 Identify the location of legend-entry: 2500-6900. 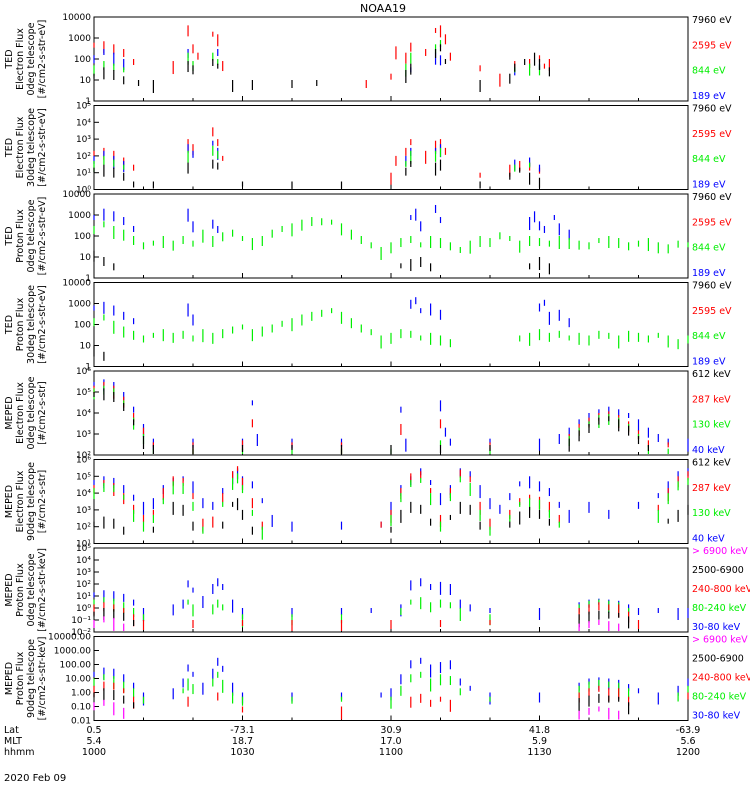
(718, 570).